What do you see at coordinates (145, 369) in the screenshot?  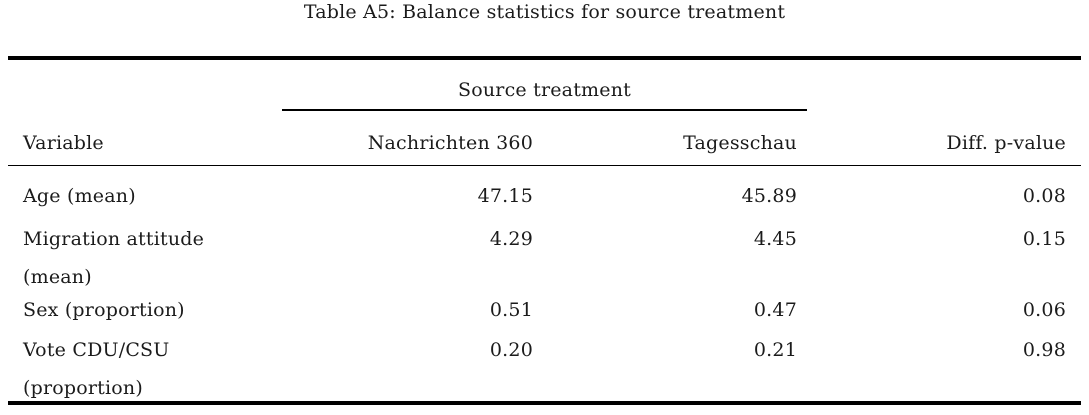 I see `row-label-cell: Vote CDU/CSU (proportion)` at bounding box center [145, 369].